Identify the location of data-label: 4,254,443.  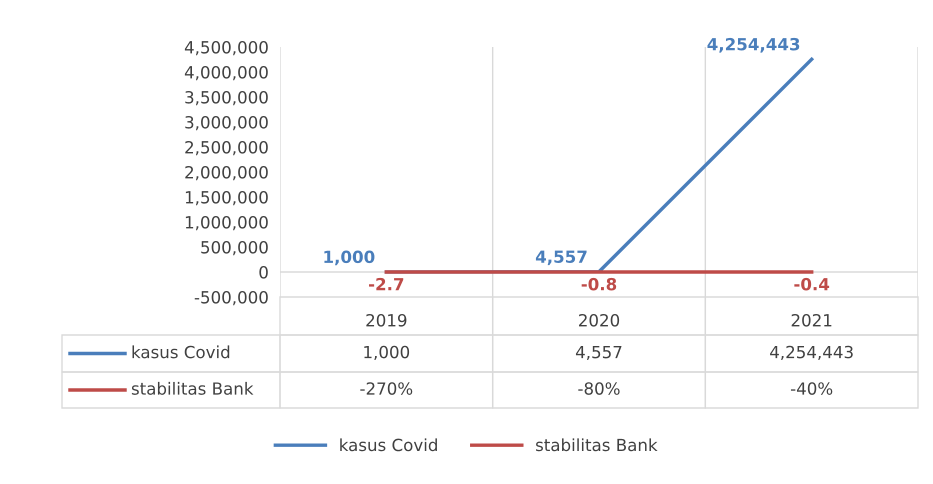
(811, 353).